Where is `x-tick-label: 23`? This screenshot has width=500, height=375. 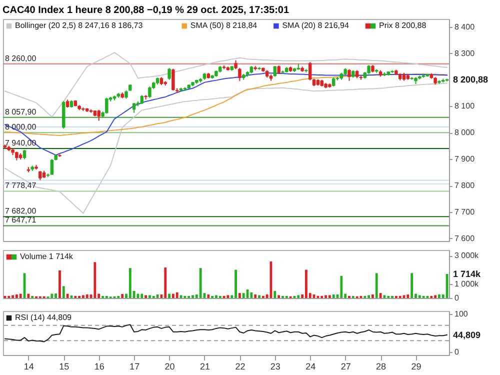
x-tick-label: 23 is located at coordinates (275, 367).